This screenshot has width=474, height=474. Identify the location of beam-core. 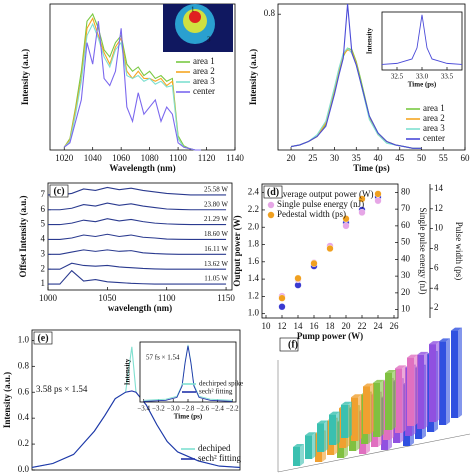
(195, 17).